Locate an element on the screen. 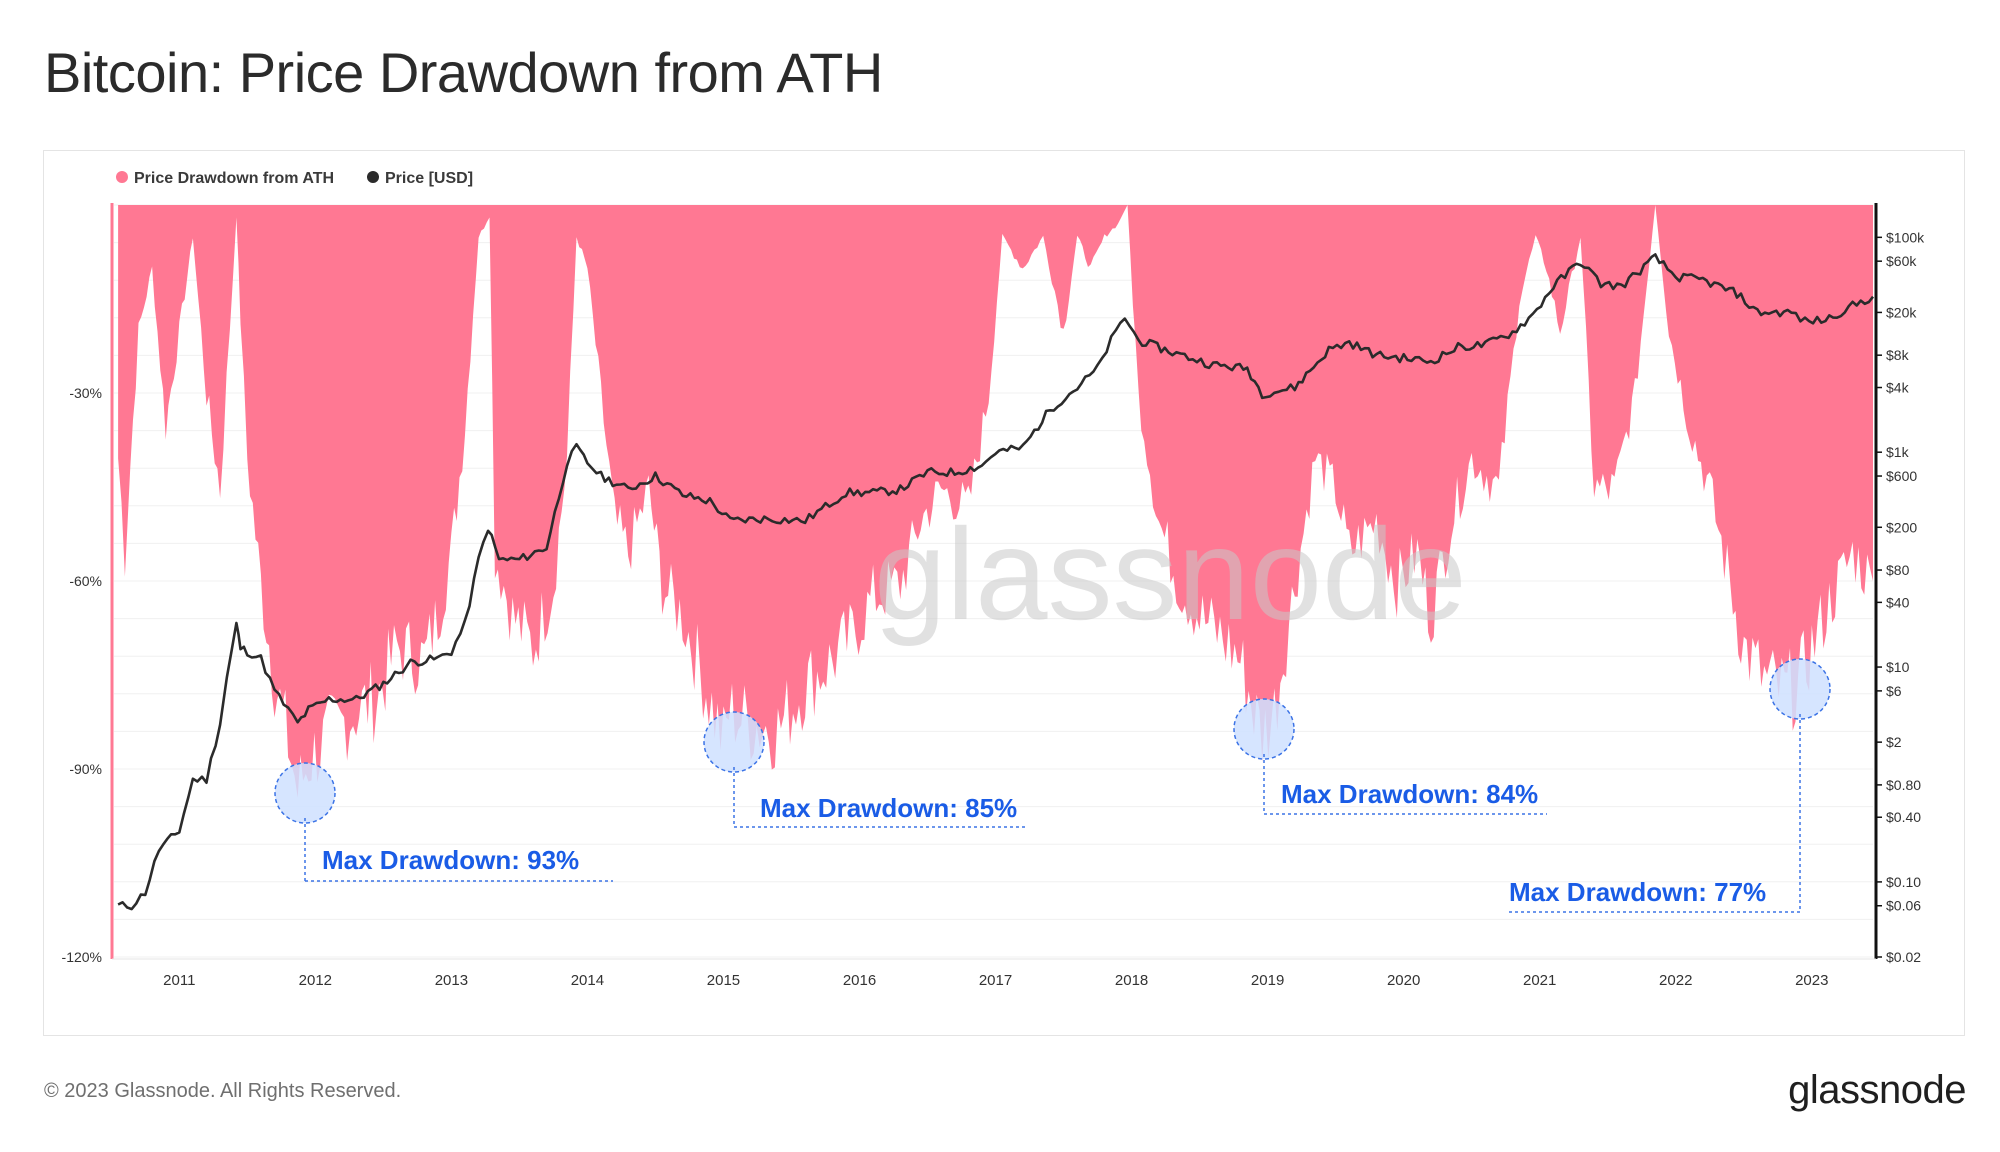  y-left-tick-label: -60% is located at coordinates (85, 581).